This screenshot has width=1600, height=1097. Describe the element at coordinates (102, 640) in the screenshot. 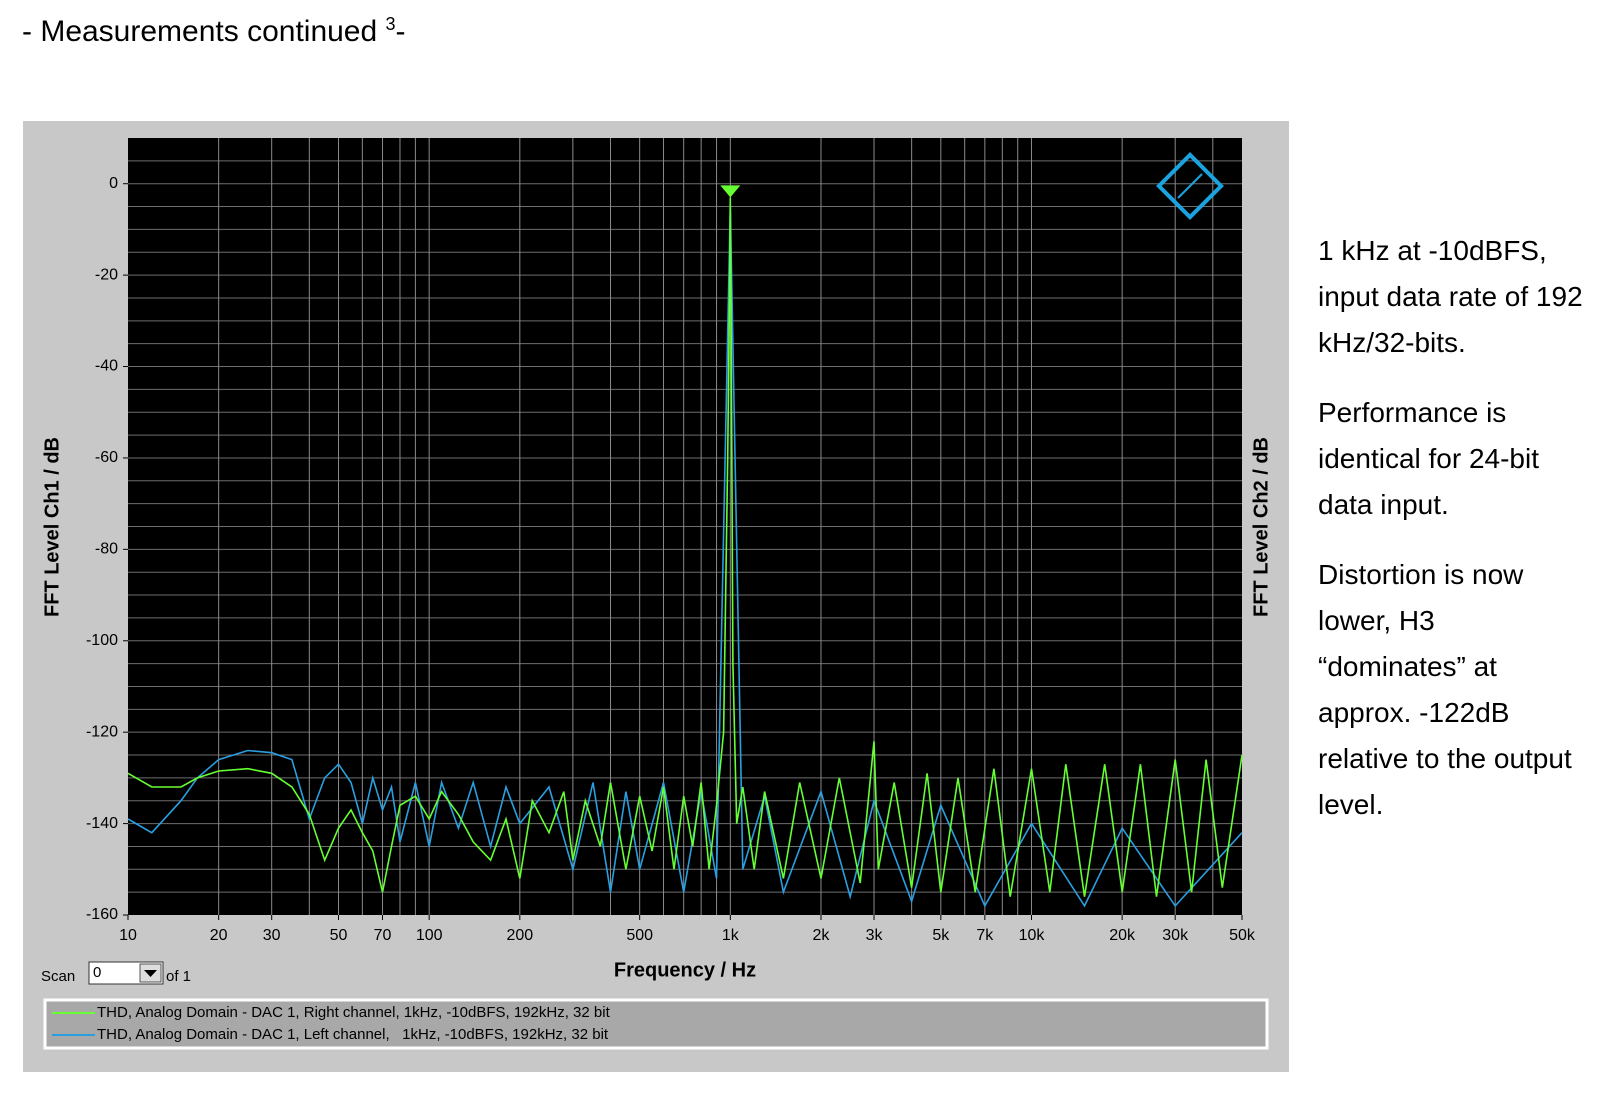

I see `y-tick-label: -100` at that location.